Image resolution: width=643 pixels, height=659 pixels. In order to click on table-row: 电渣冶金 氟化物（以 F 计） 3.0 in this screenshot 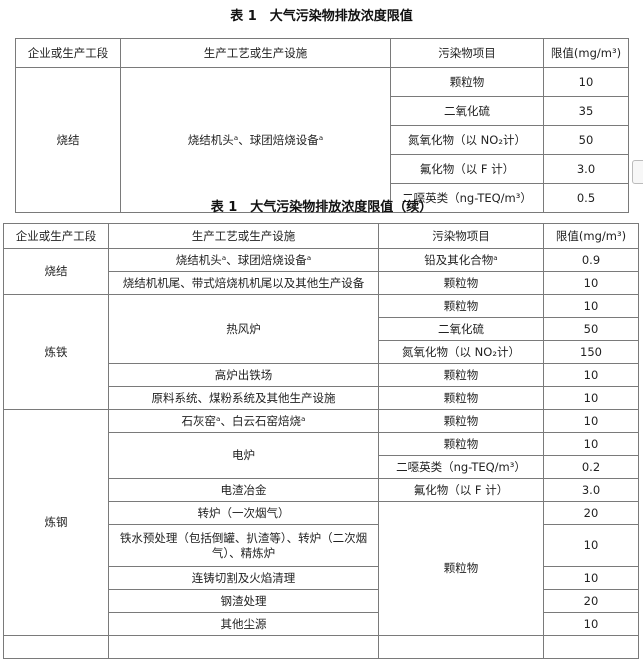, I will do `click(321, 490)`.